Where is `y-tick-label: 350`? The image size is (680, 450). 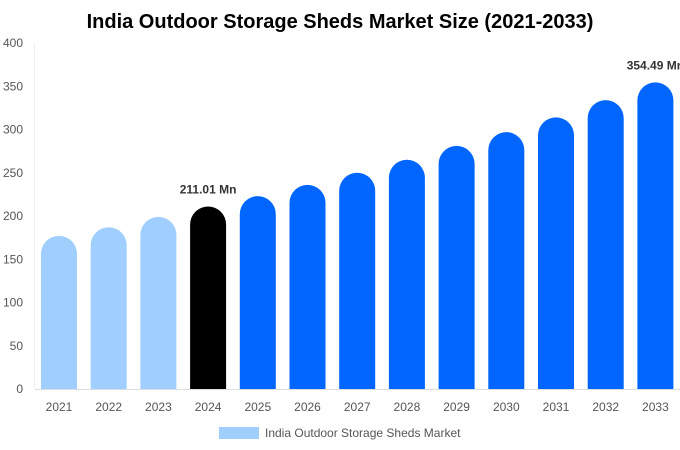
y-tick-label: 350 is located at coordinates (13, 86).